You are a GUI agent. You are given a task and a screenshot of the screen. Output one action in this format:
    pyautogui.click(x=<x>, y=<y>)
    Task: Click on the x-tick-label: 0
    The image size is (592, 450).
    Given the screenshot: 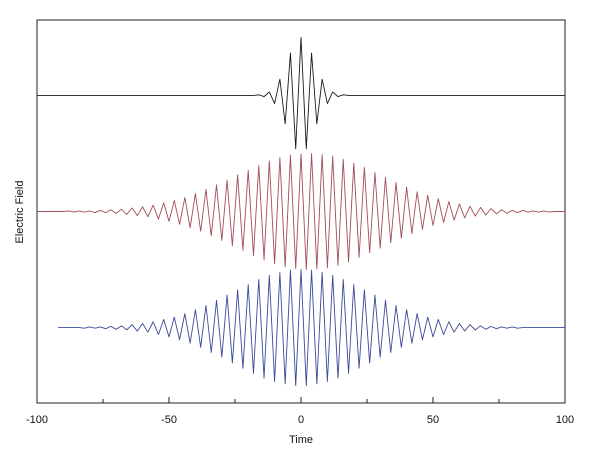 What is the action you would take?
    pyautogui.click(x=301, y=420)
    